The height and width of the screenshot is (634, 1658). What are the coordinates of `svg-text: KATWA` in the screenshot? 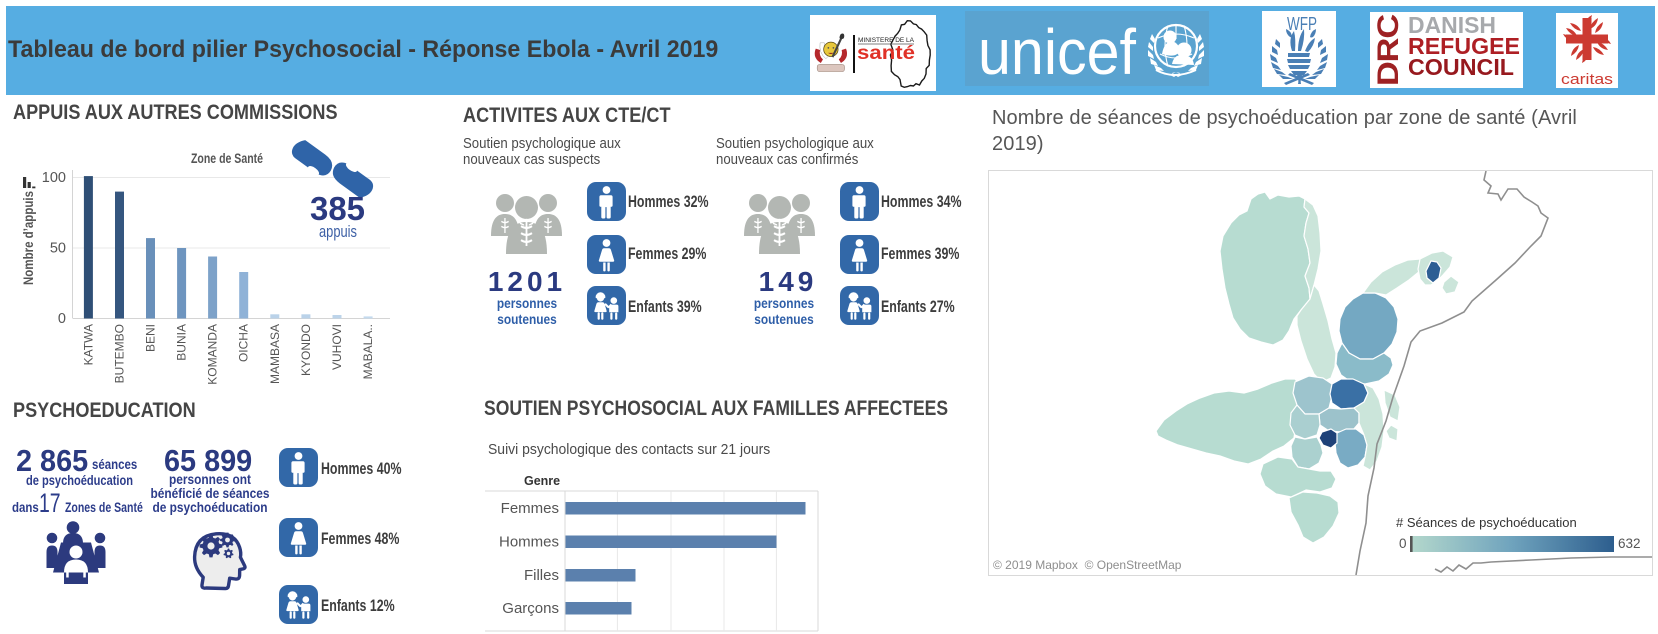 It's located at (88, 344).